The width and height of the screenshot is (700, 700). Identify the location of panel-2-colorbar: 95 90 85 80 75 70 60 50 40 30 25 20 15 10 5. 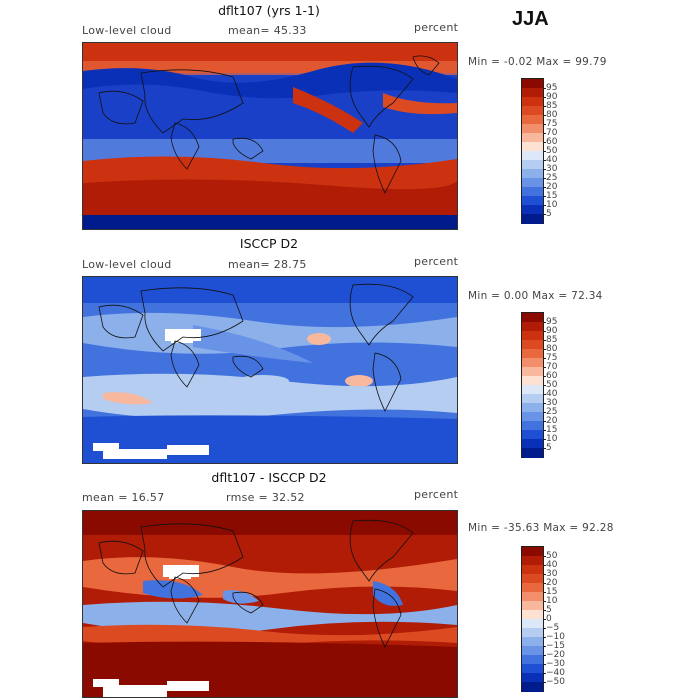
(539, 385).